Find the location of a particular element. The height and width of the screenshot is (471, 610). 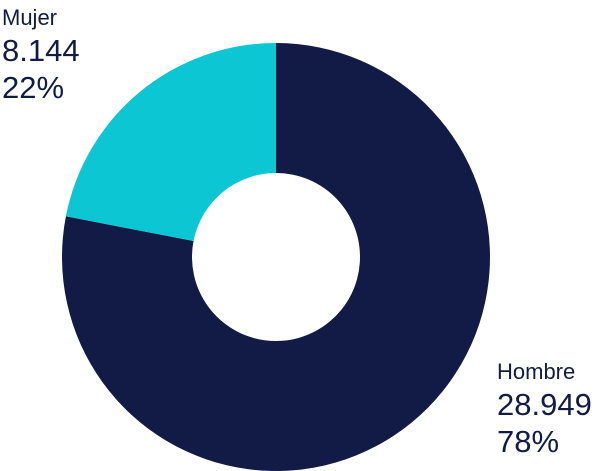

slice-percent-mujer: 22% is located at coordinates (33, 87).